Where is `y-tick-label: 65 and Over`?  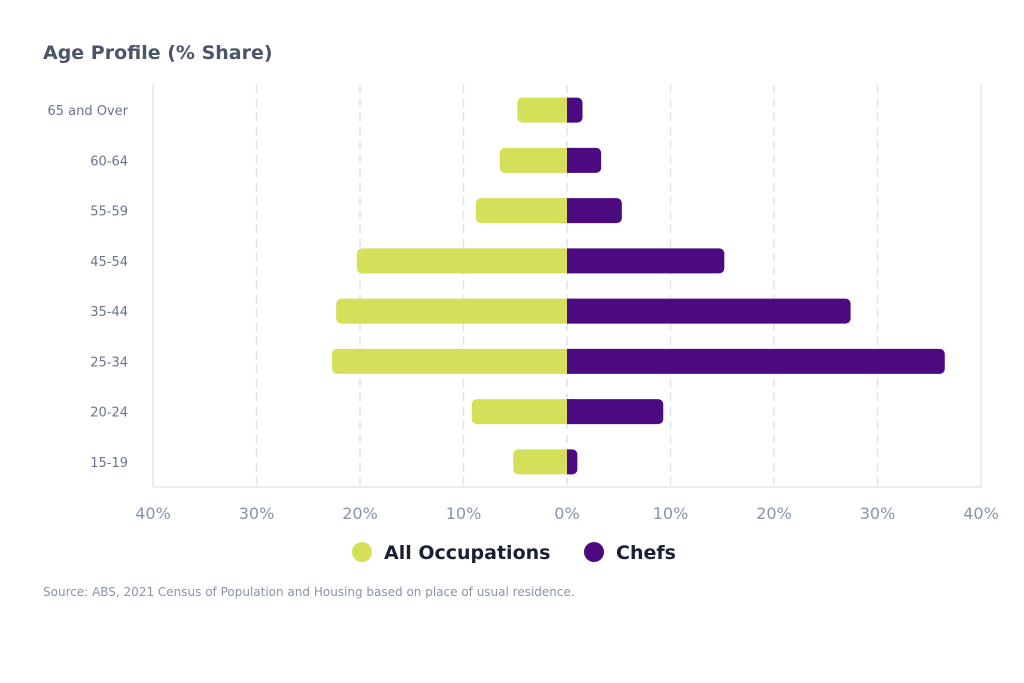 y-tick-label: 65 and Over is located at coordinates (87, 111).